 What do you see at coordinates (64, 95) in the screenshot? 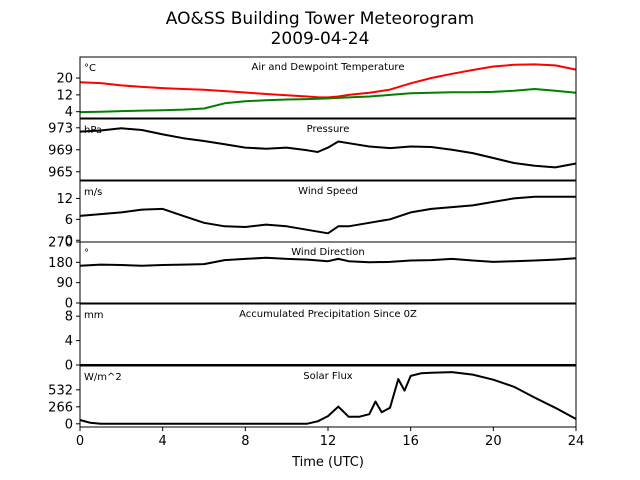
I see `temp-y-tick-label: 12` at bounding box center [64, 95].